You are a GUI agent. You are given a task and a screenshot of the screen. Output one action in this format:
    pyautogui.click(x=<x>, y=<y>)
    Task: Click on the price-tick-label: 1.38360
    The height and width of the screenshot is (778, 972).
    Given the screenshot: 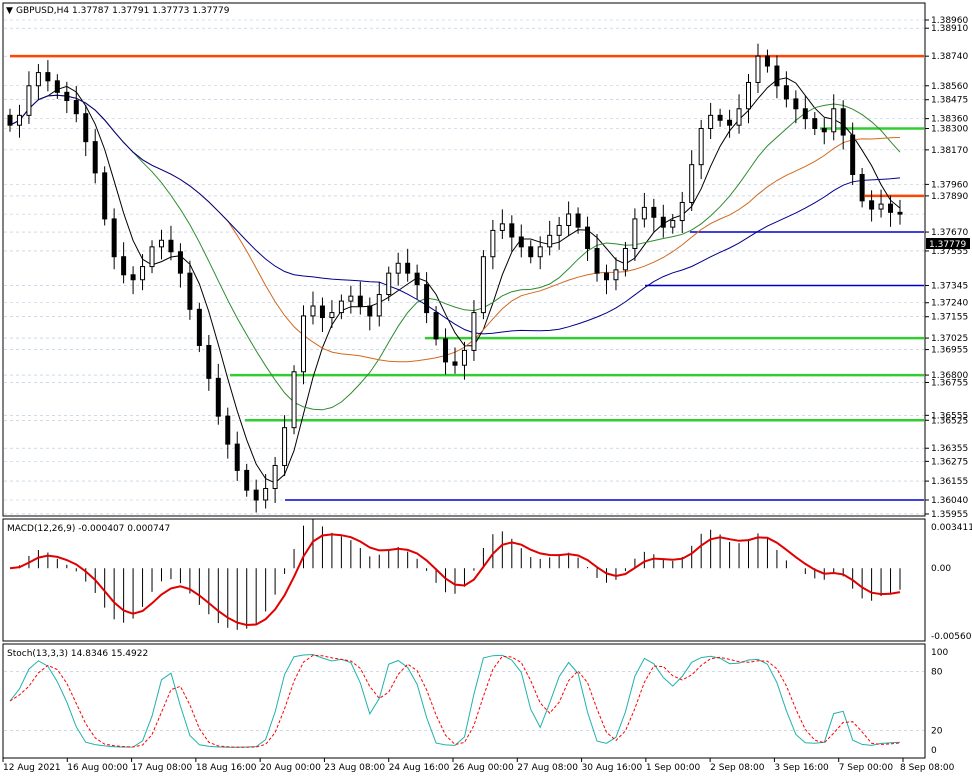 What is the action you would take?
    pyautogui.click(x=949, y=120)
    